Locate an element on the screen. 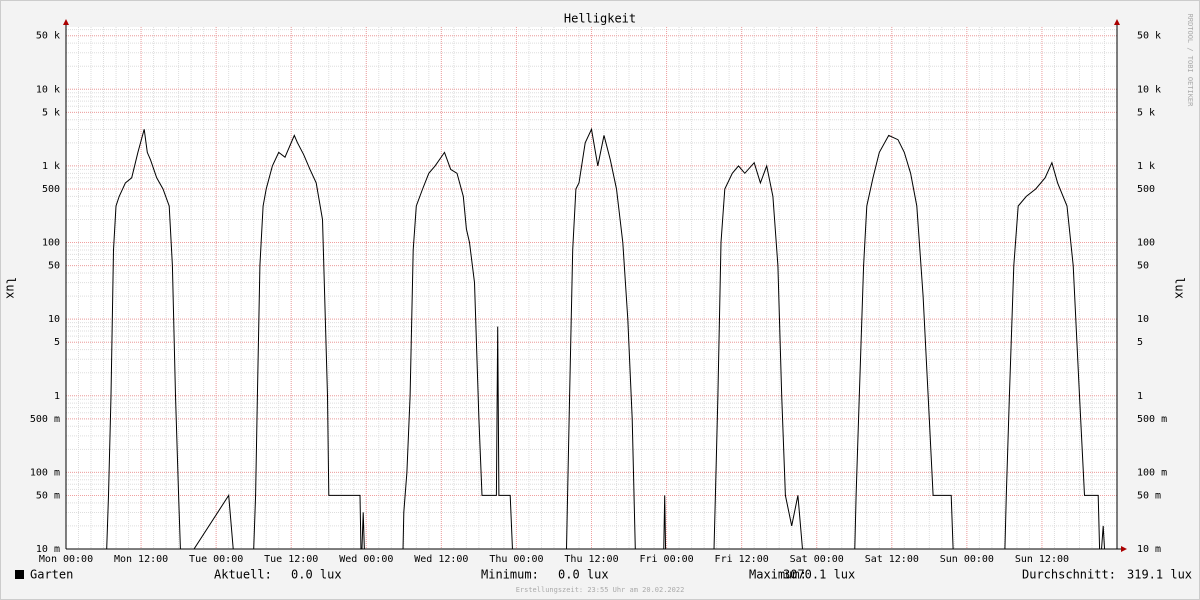 Image resolution: width=1200 pixels, height=600 pixels. footer: Erstellungszeit: 23:55 Uhr am 20.02.2022 is located at coordinates (600, 590).